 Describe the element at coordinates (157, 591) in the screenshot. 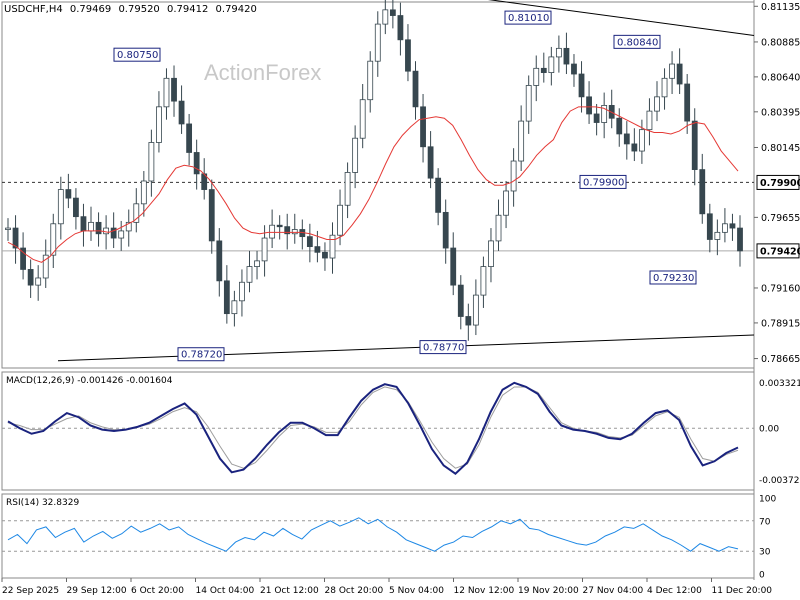

I see `x-tick-label: 6 Oct 20:00` at that location.